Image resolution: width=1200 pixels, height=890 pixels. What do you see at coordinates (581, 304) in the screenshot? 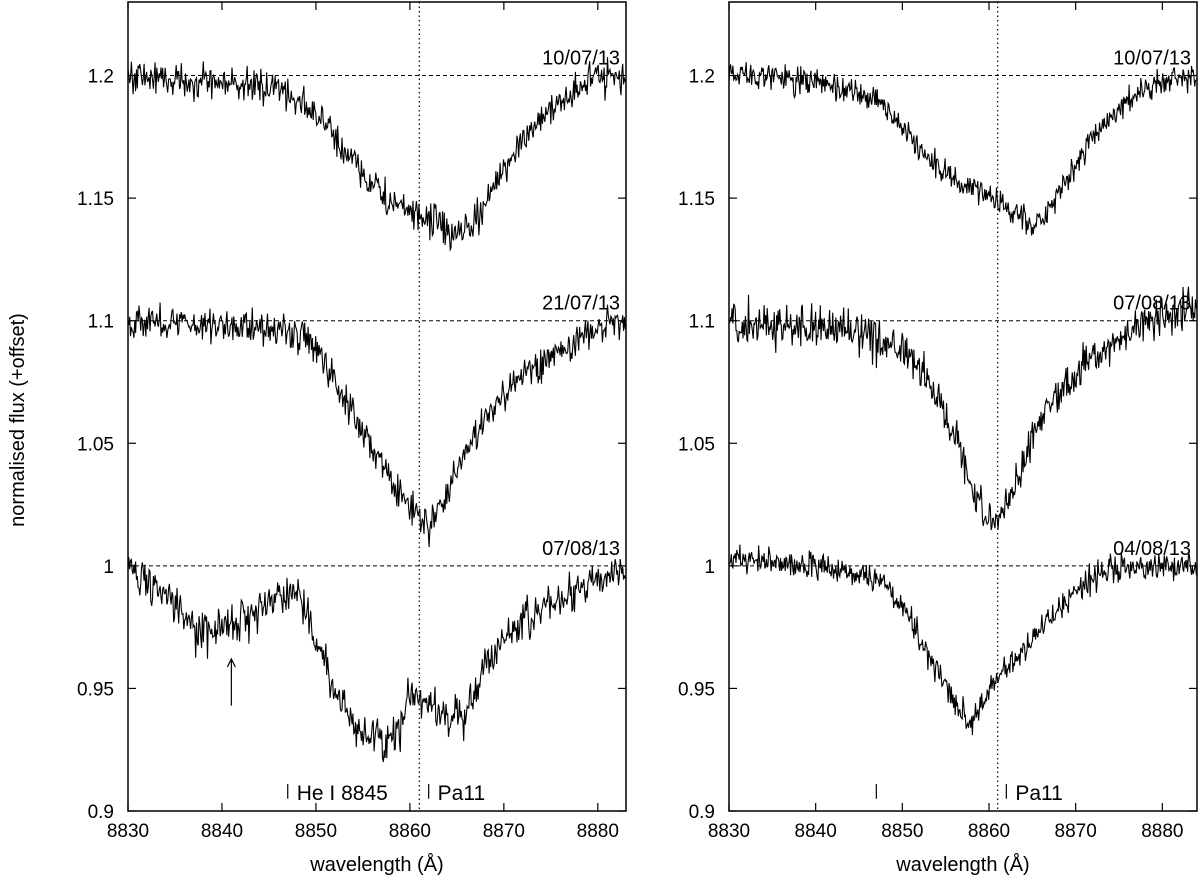
I see `spectrum-date-label: 21/07/13` at bounding box center [581, 304].